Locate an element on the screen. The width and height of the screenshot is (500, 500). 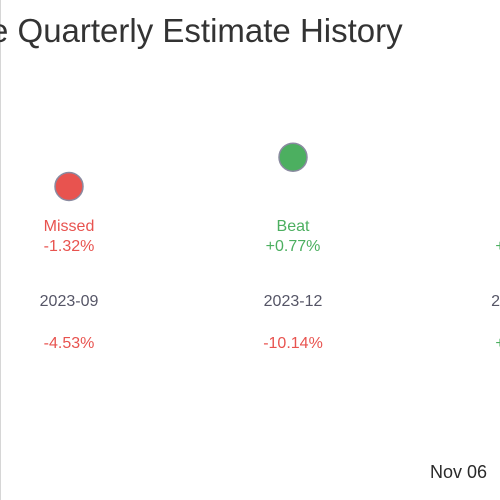
price-change-label-0: -4.53% is located at coordinates (69, 343).